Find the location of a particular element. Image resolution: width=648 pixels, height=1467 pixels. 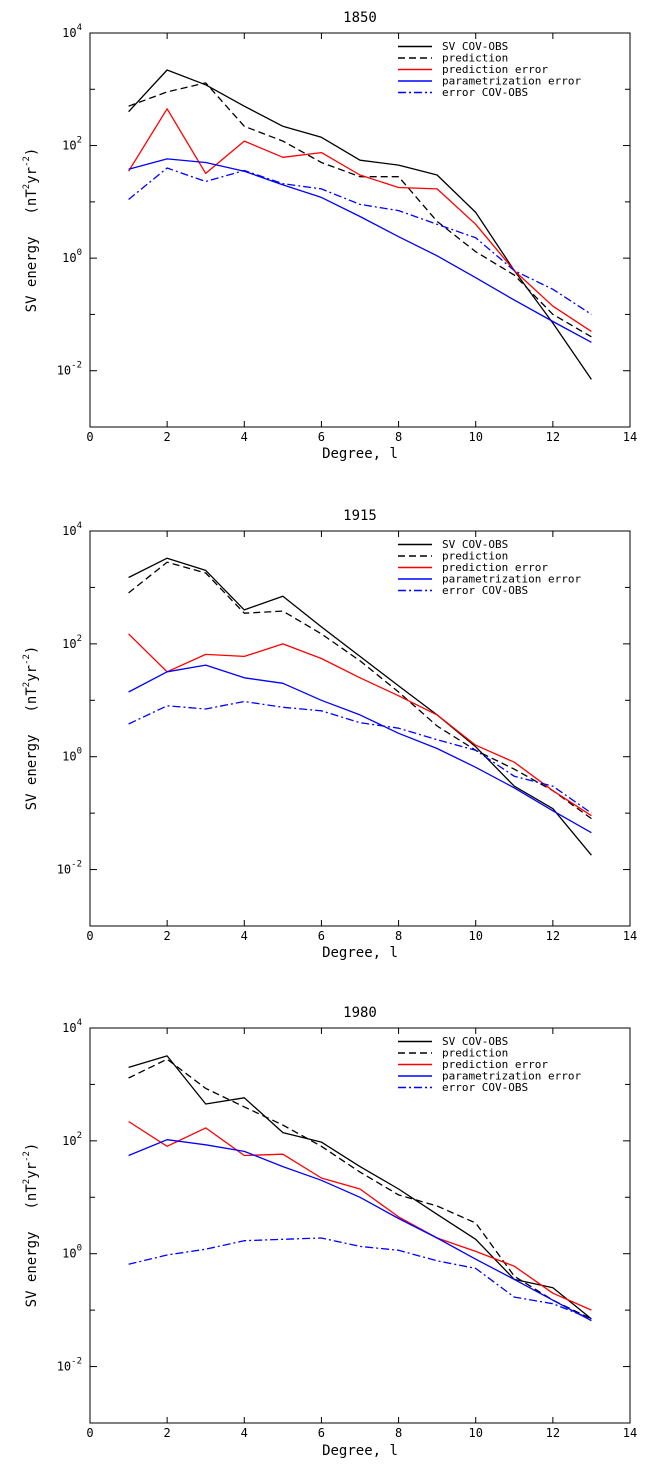

chart-title: 1915 is located at coordinates (360, 516).